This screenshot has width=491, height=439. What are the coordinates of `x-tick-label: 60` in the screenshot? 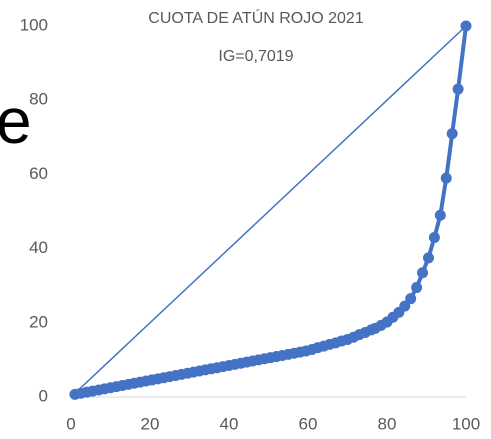 It's located at (308, 423).